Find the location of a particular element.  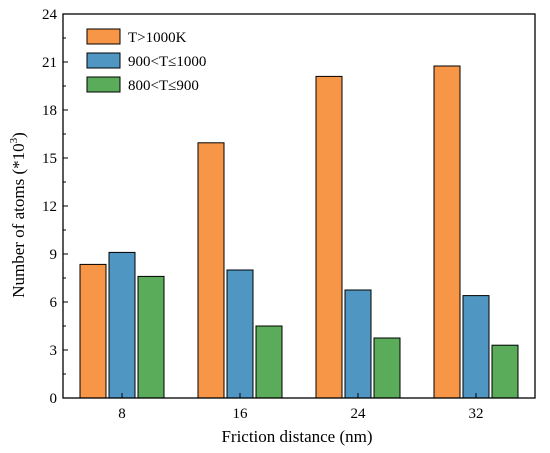

legend-label: 800<T≤900 is located at coordinates (163, 86).